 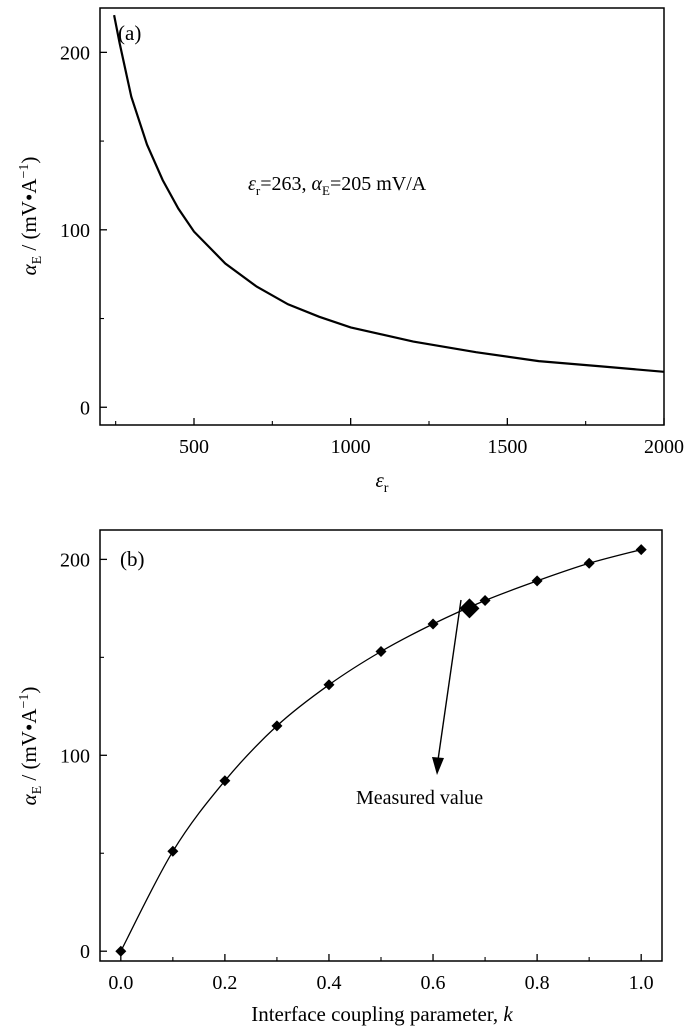 I want to click on panel-a-y-ticks: 0 100 200, so click(x=83, y=230).